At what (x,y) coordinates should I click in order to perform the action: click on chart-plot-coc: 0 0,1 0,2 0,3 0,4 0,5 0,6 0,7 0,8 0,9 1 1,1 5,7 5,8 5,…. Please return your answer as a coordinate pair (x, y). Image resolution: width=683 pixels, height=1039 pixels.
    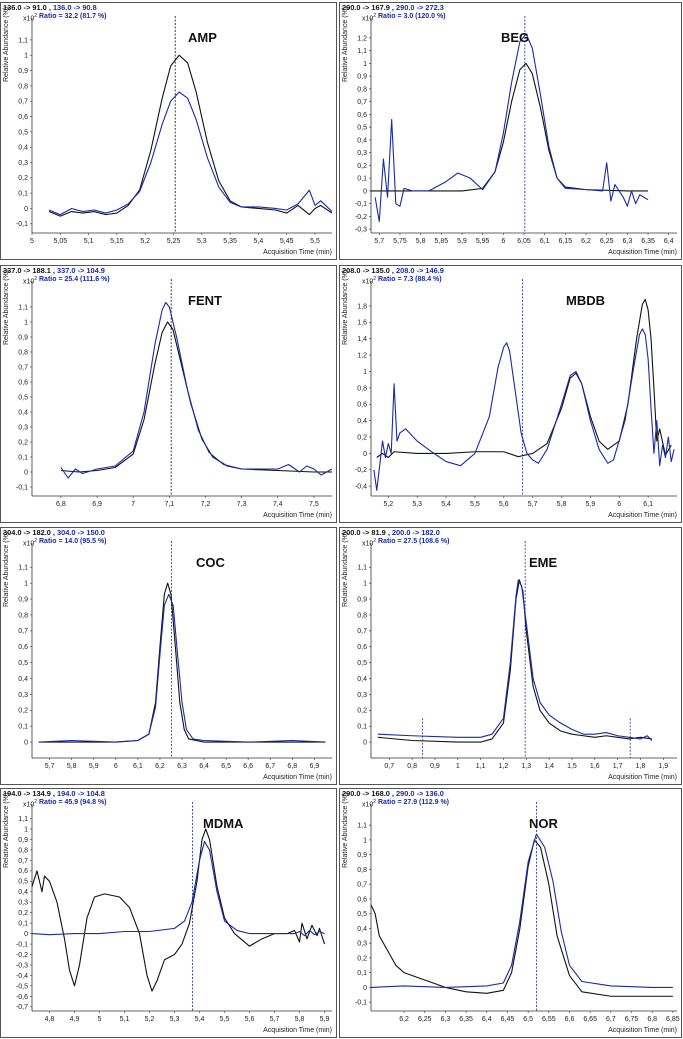
    Looking at the image, I should click on (175, 655).